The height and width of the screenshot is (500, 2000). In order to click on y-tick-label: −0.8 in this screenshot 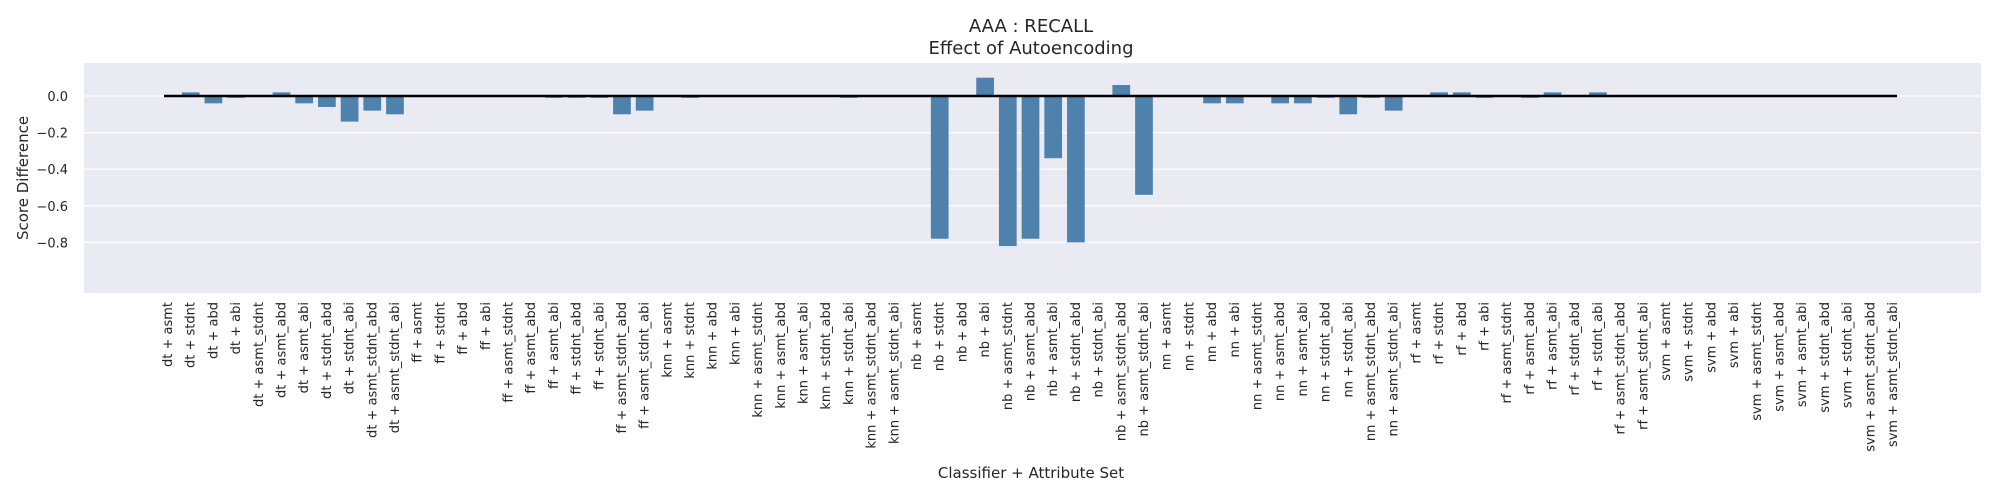, I will do `click(52, 243)`.